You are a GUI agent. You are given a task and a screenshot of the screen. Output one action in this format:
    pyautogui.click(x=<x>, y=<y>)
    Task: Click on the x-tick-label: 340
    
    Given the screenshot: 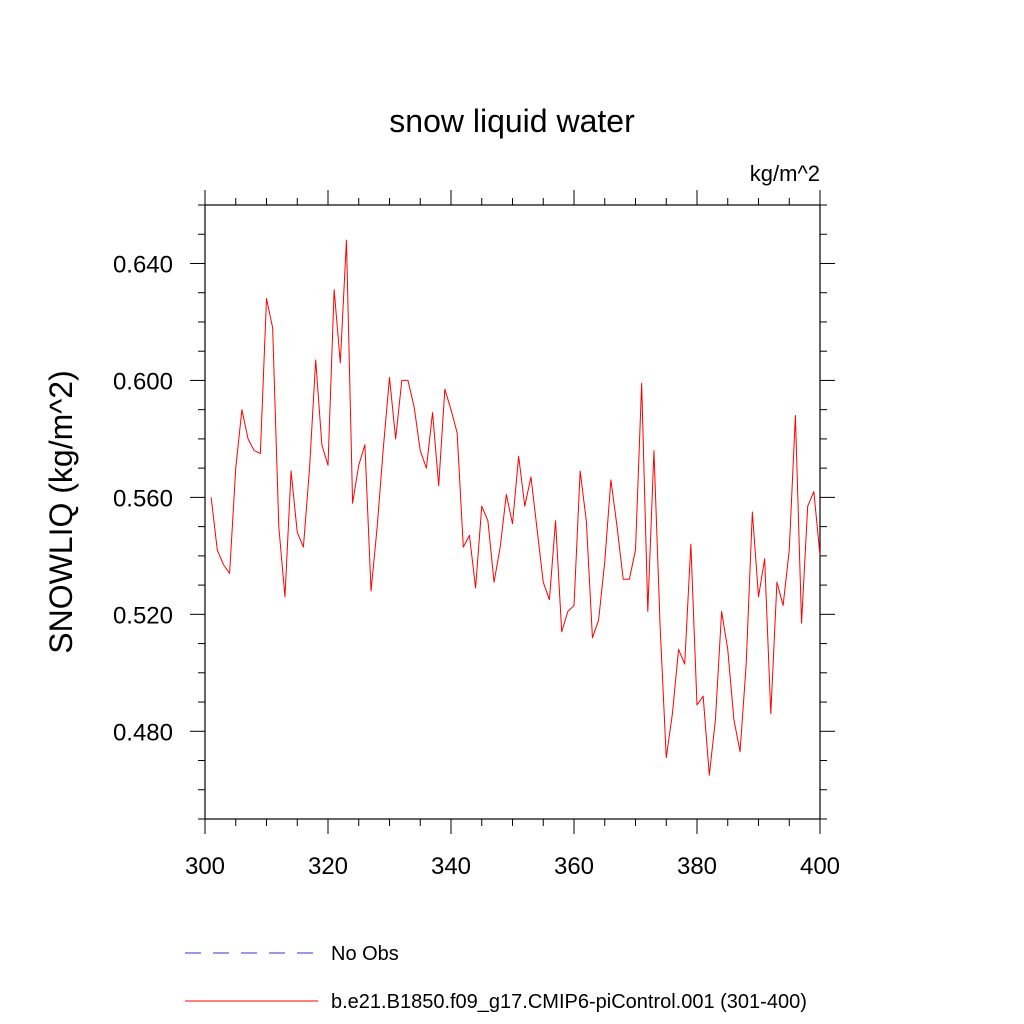 What is the action you would take?
    pyautogui.click(x=451, y=866)
    